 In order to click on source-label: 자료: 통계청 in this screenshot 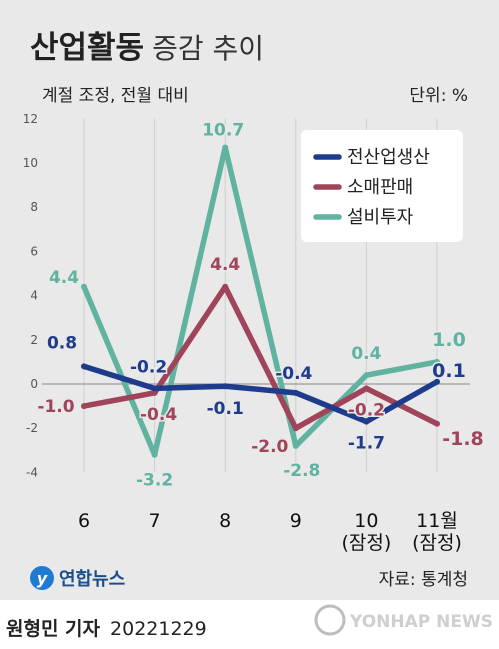, I will do `click(423, 580)`.